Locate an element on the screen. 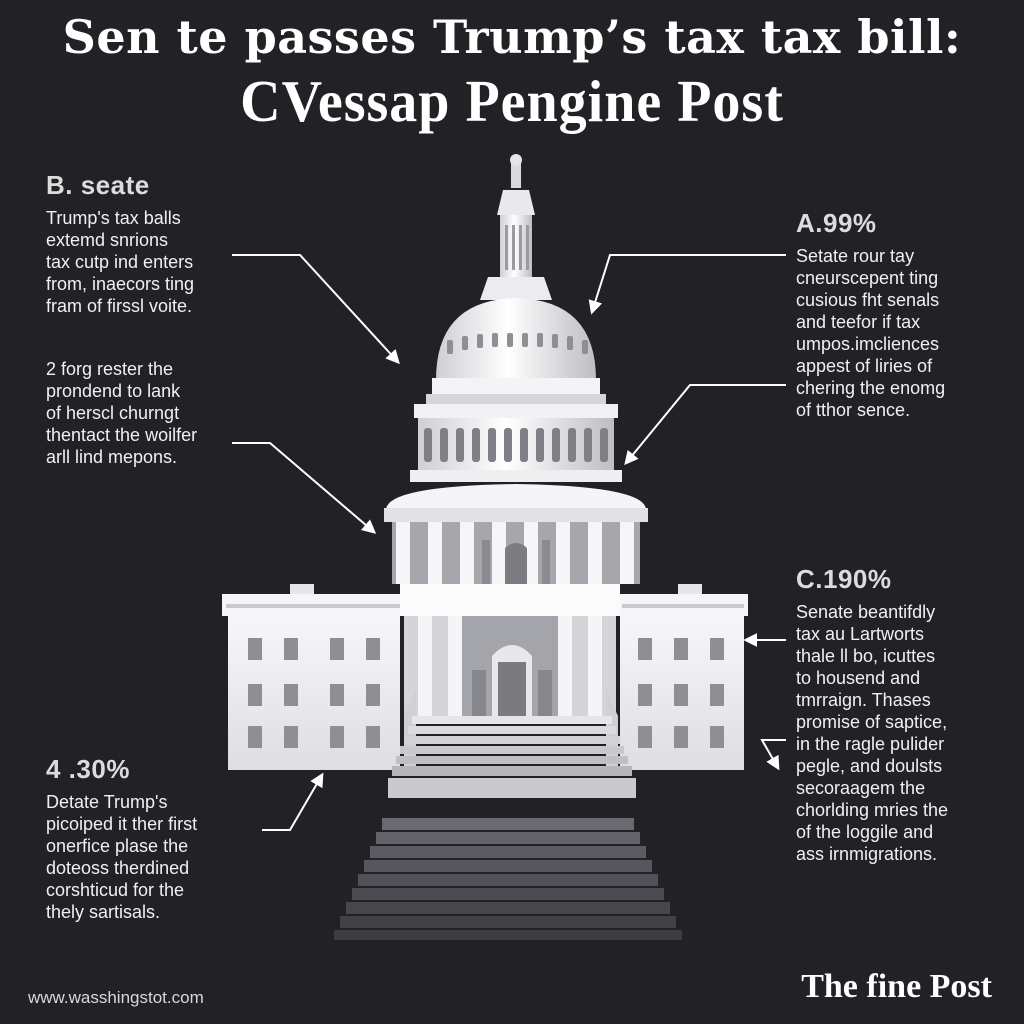  headline: Sen te passes Trump’s tax tax bill: is located at coordinates (512, 37).